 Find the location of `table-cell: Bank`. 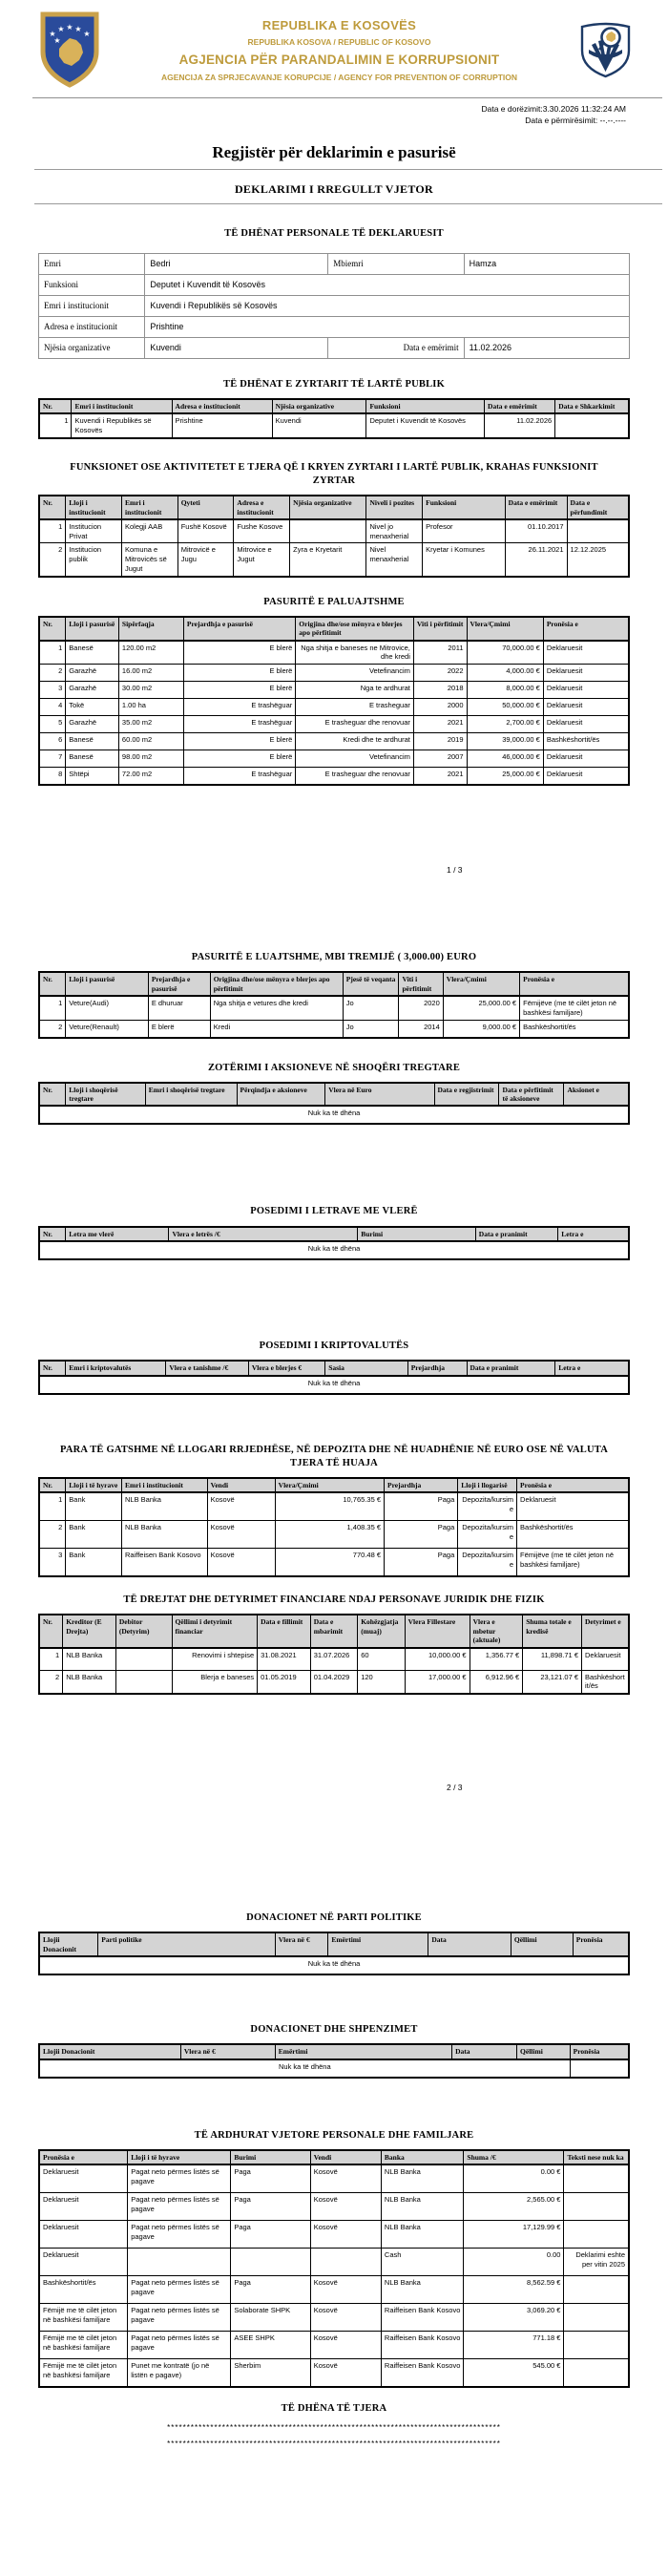

table-cell: Bank is located at coordinates (93, 1562).